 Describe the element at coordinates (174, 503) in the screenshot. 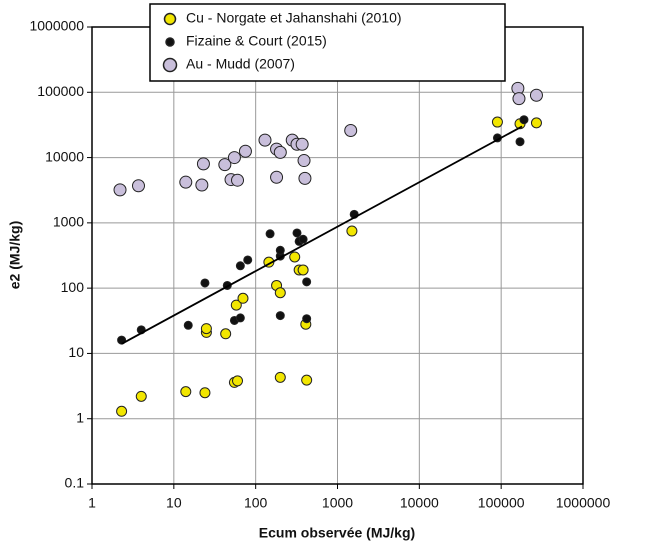

I see `x-tick-label: 10` at that location.